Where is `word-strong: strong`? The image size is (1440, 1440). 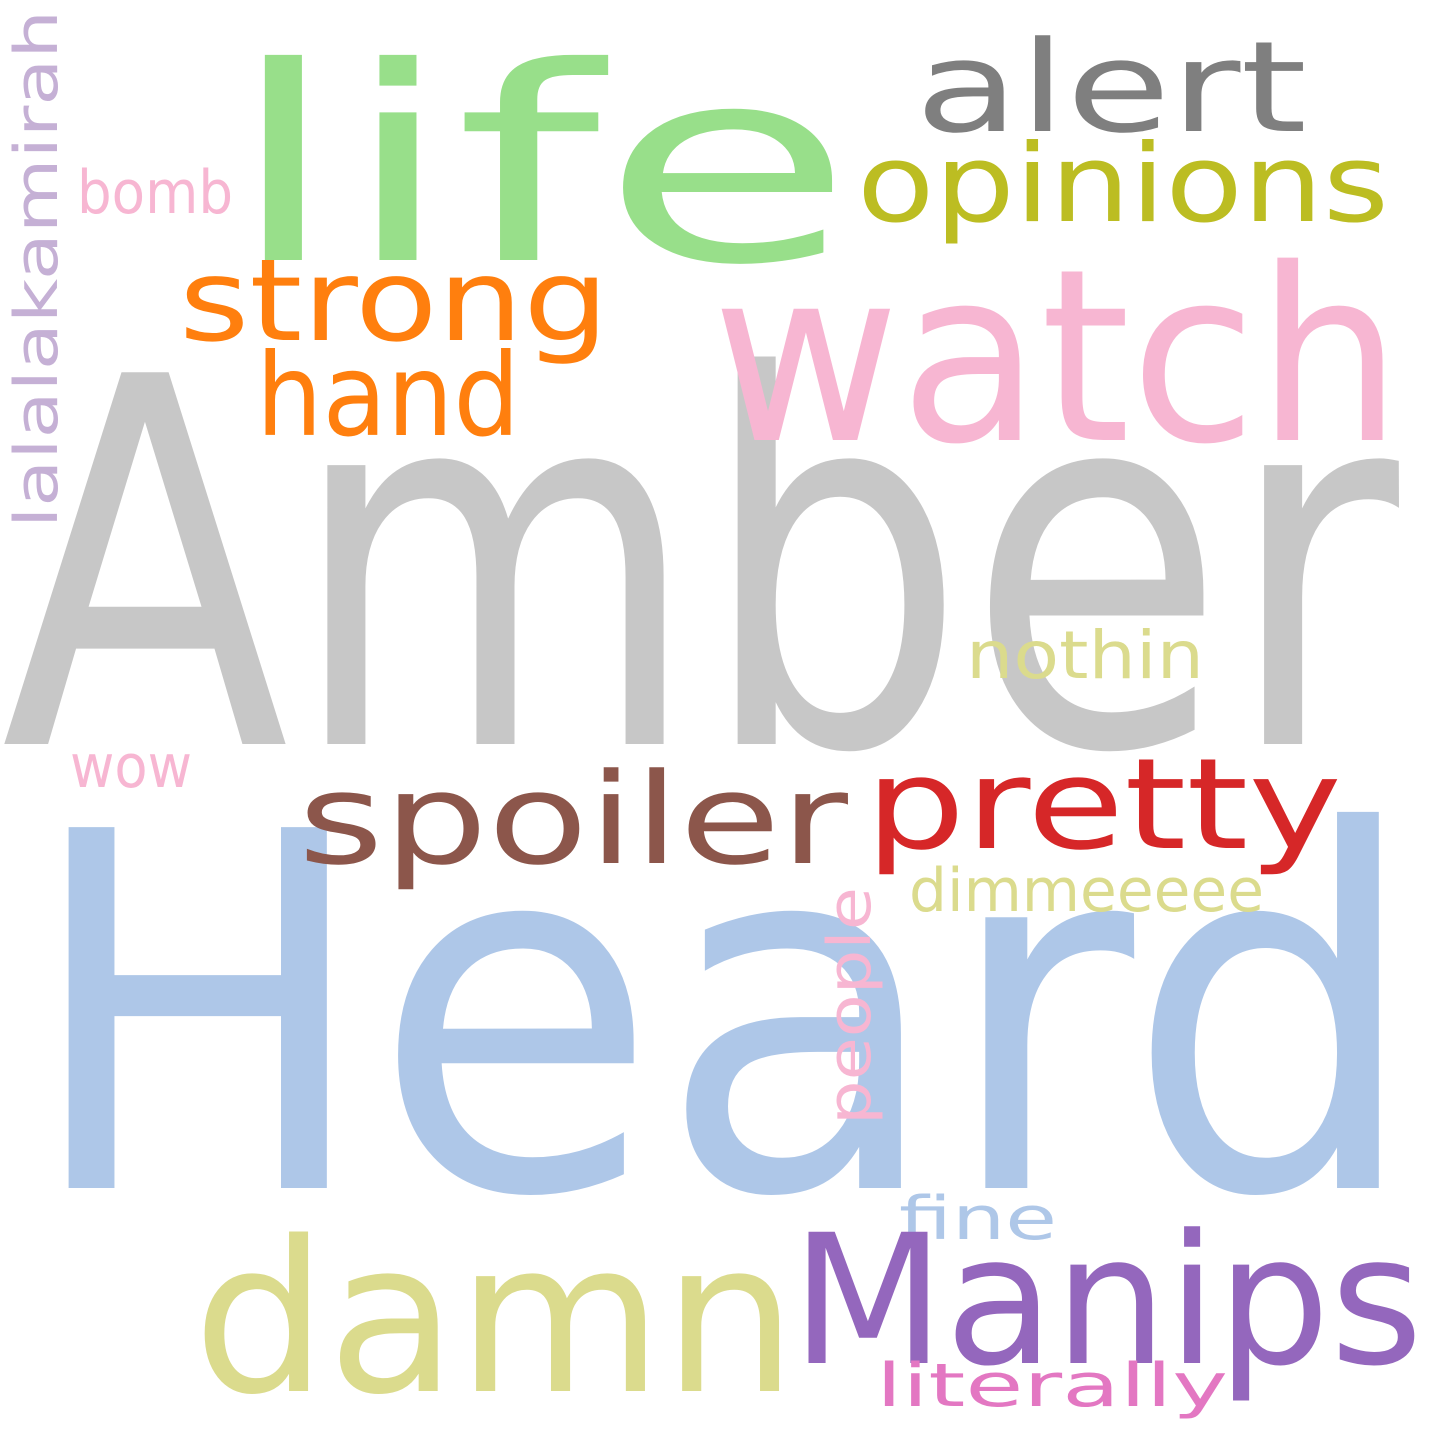 word-strong: strong is located at coordinates (394, 300).